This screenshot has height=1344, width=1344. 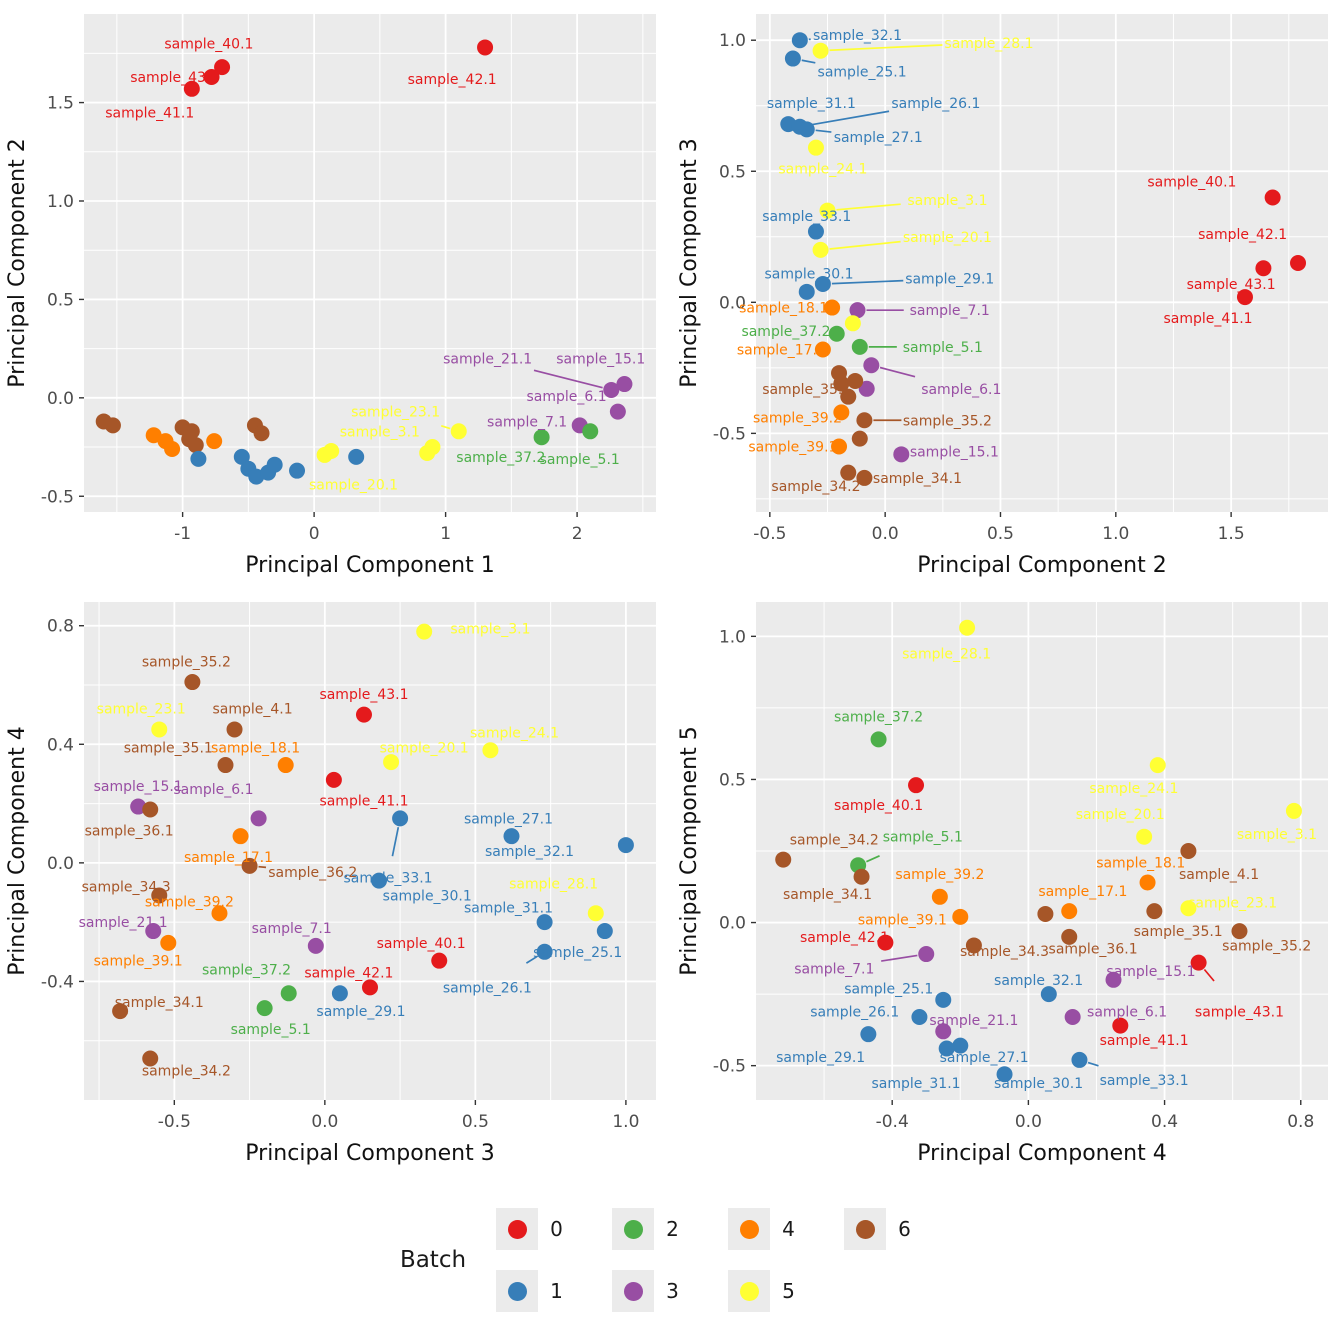 I want to click on x-tick-label: -0.4, so click(x=892, y=1122).